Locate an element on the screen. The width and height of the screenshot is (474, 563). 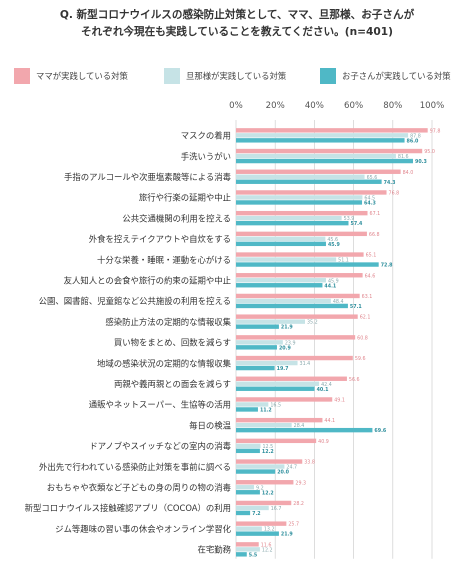
category-label: 新型コロナウイルス接触確認アプリ（COCOA）の利用 is located at coordinates (128, 508).